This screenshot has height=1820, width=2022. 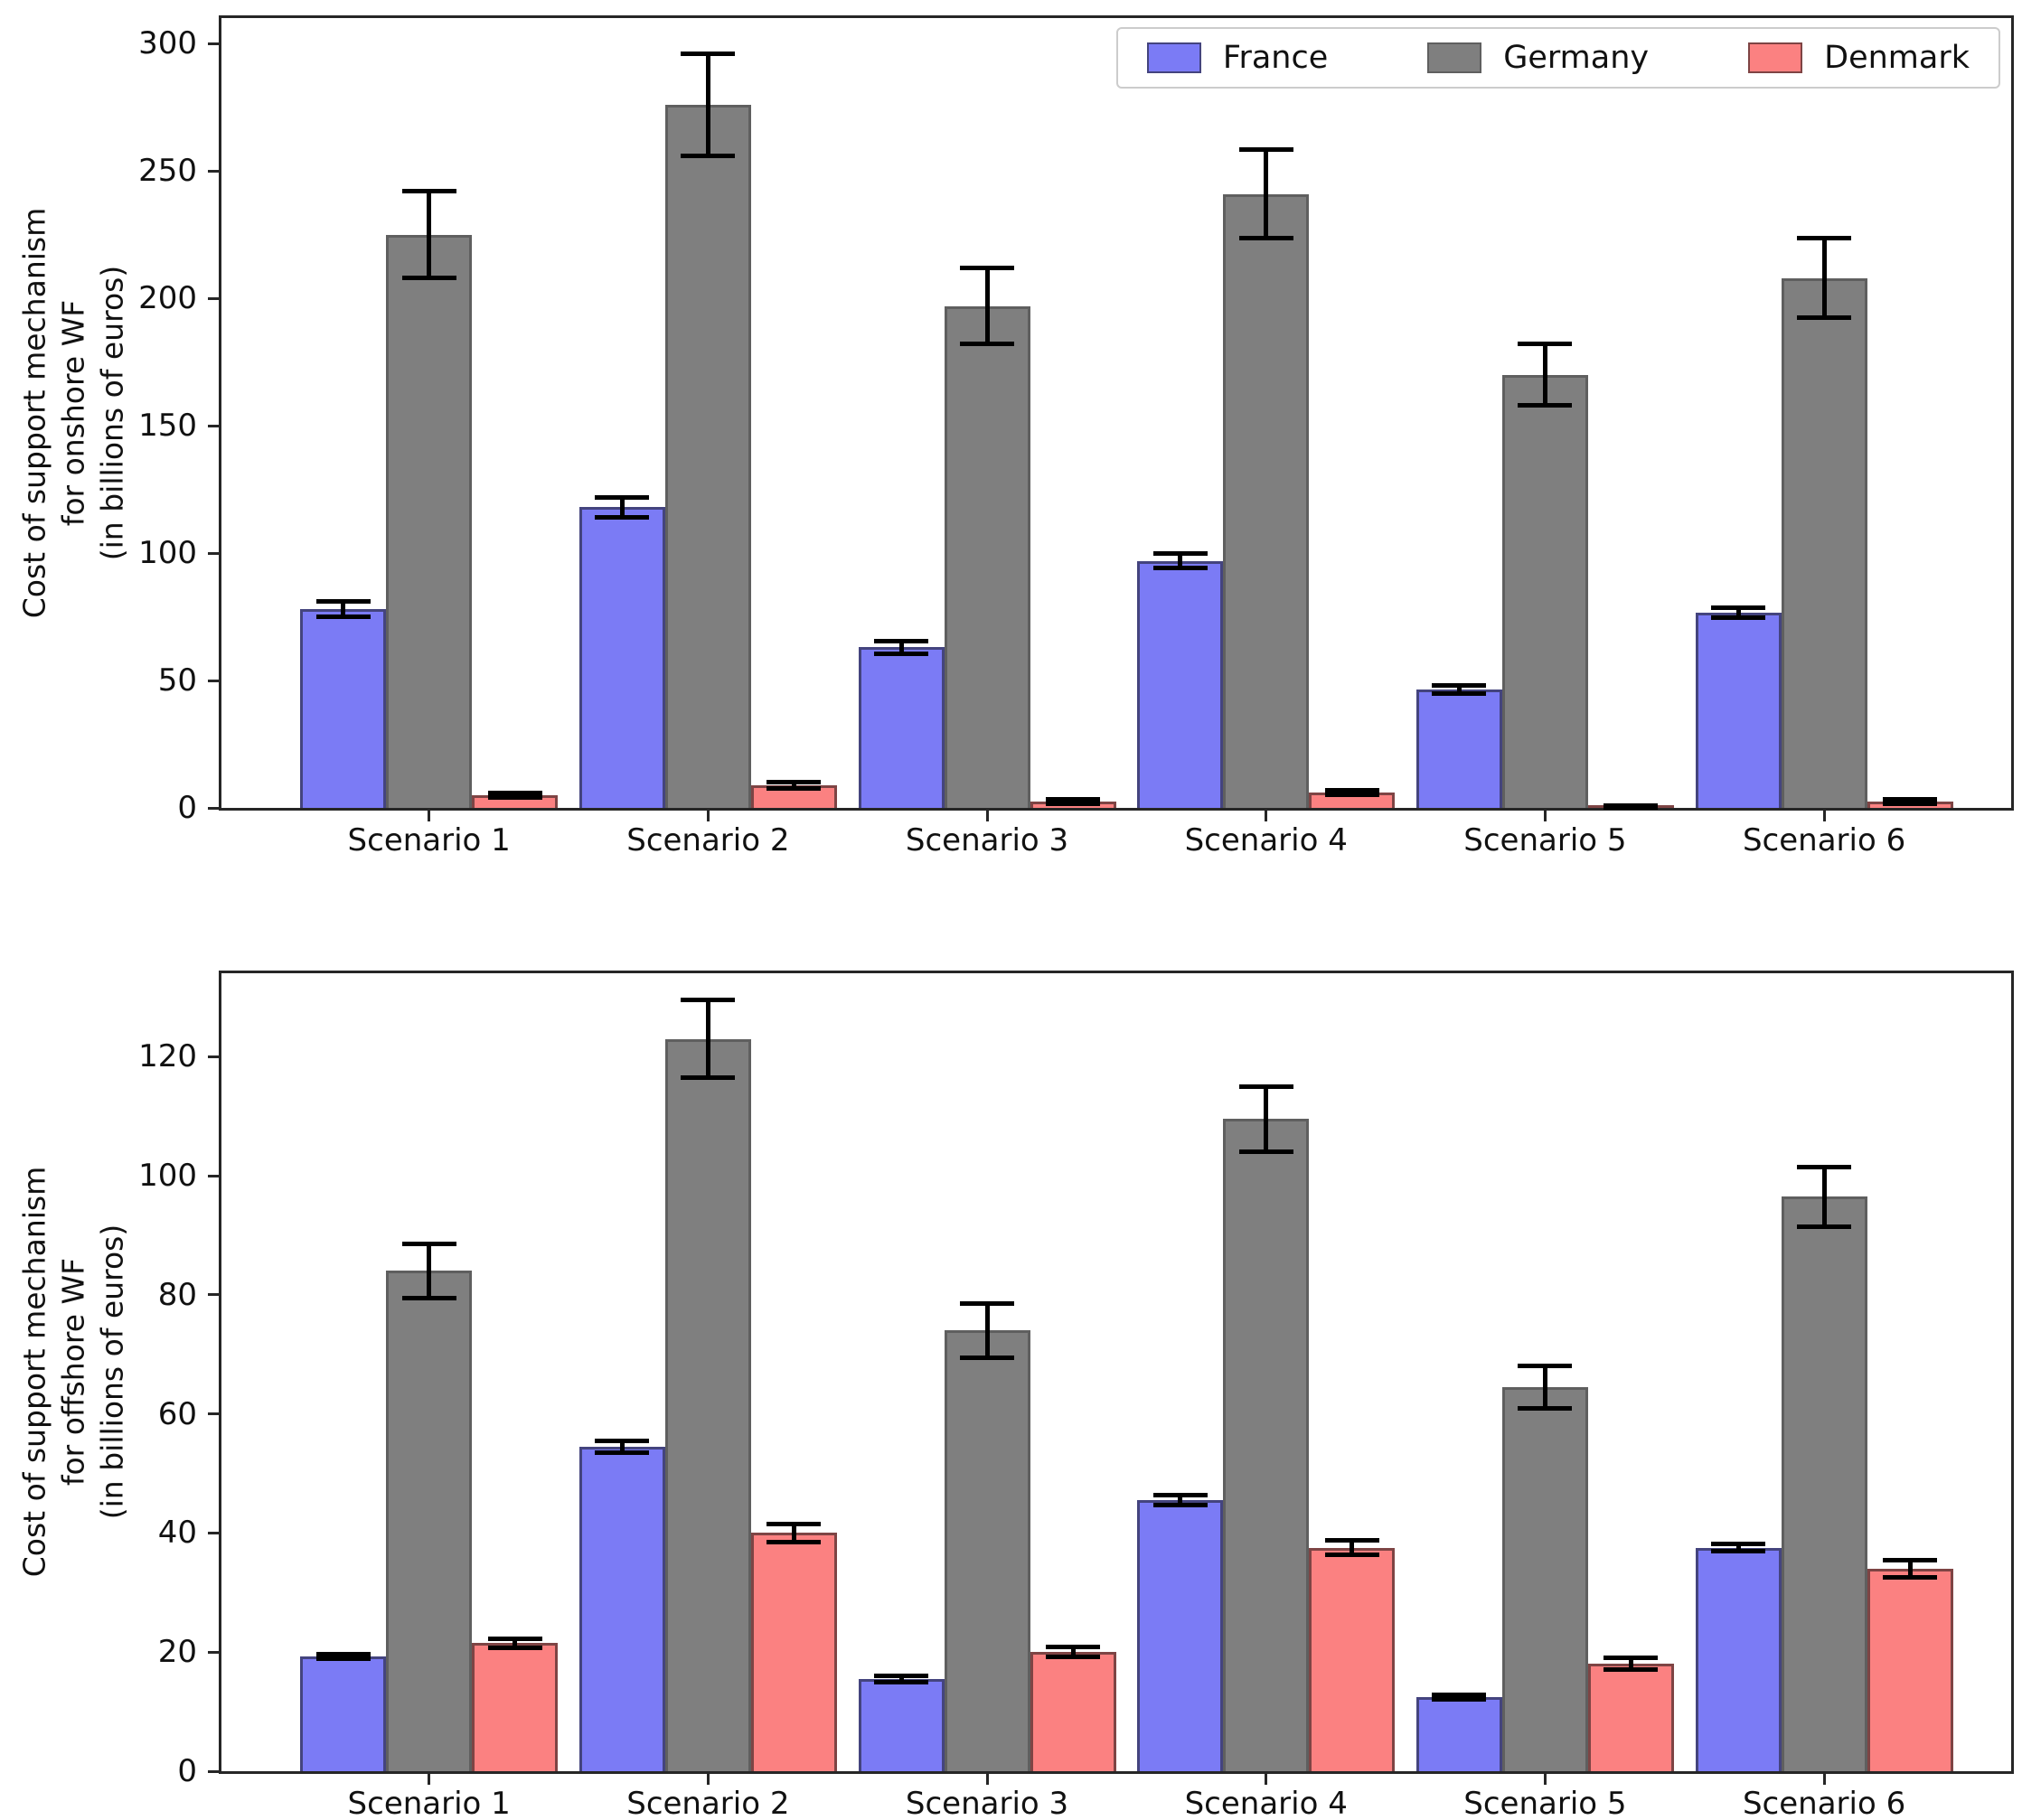 What do you see at coordinates (429, 840) in the screenshot?
I see `x-tick-label: Scenario 1` at bounding box center [429, 840].